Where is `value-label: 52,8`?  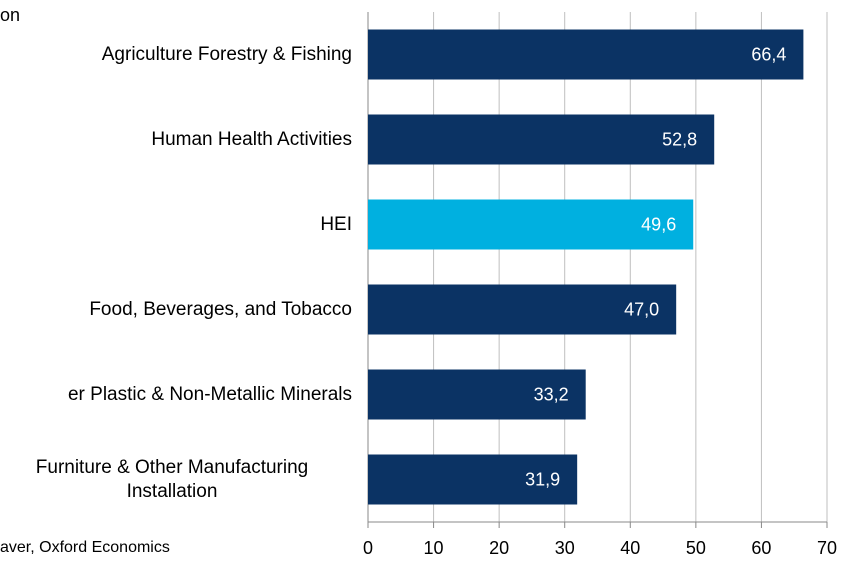 value-label: 52,8 is located at coordinates (679, 139).